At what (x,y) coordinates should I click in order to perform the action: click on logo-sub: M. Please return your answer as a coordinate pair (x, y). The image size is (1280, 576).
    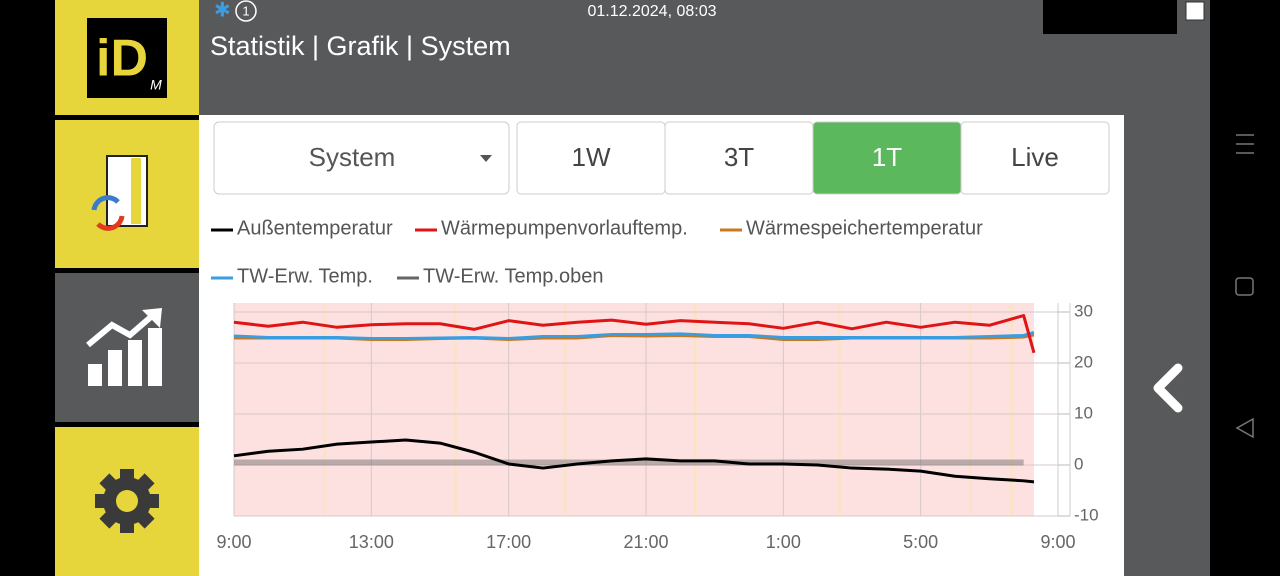
    Looking at the image, I should click on (156, 85).